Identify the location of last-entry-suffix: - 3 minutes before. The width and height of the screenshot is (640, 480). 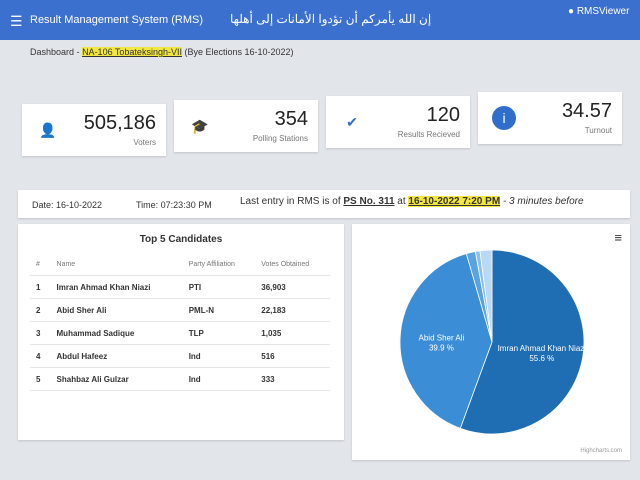
(543, 201).